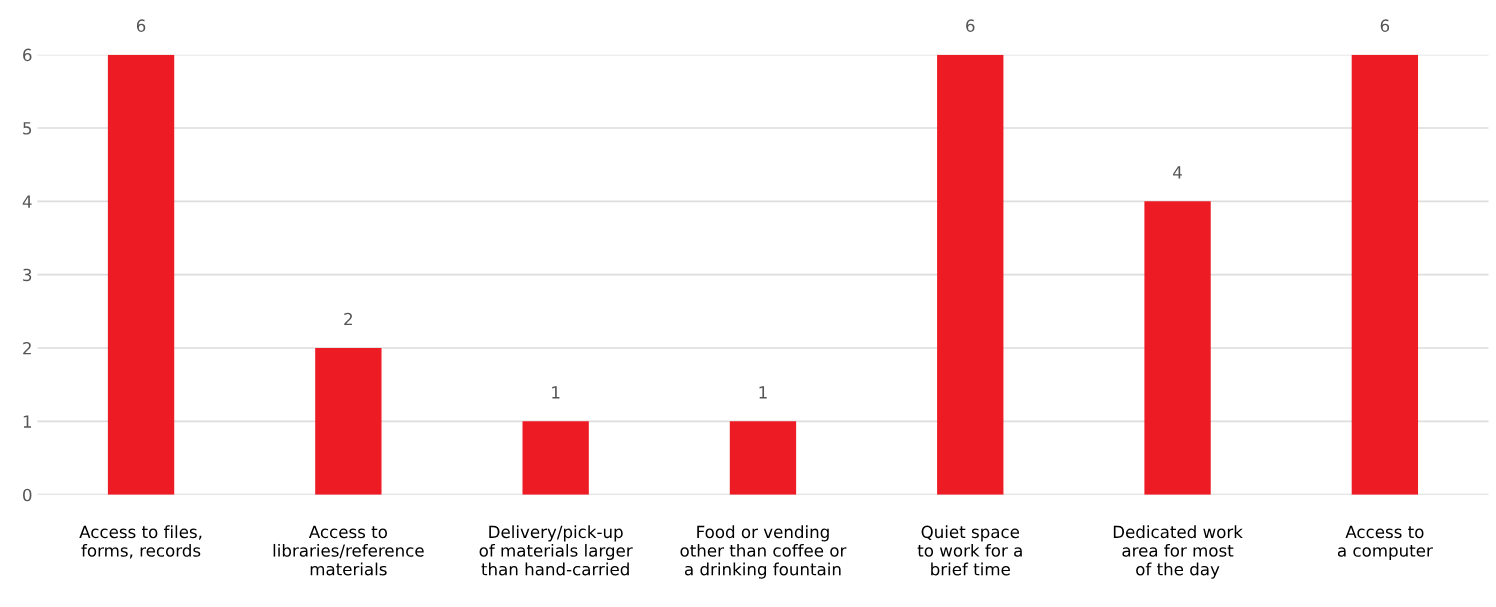 Image resolution: width=1496 pixels, height=607 pixels. What do you see at coordinates (1178, 552) in the screenshot?
I see `x-tick-label: Dedicated work area for most of the day` at bounding box center [1178, 552].